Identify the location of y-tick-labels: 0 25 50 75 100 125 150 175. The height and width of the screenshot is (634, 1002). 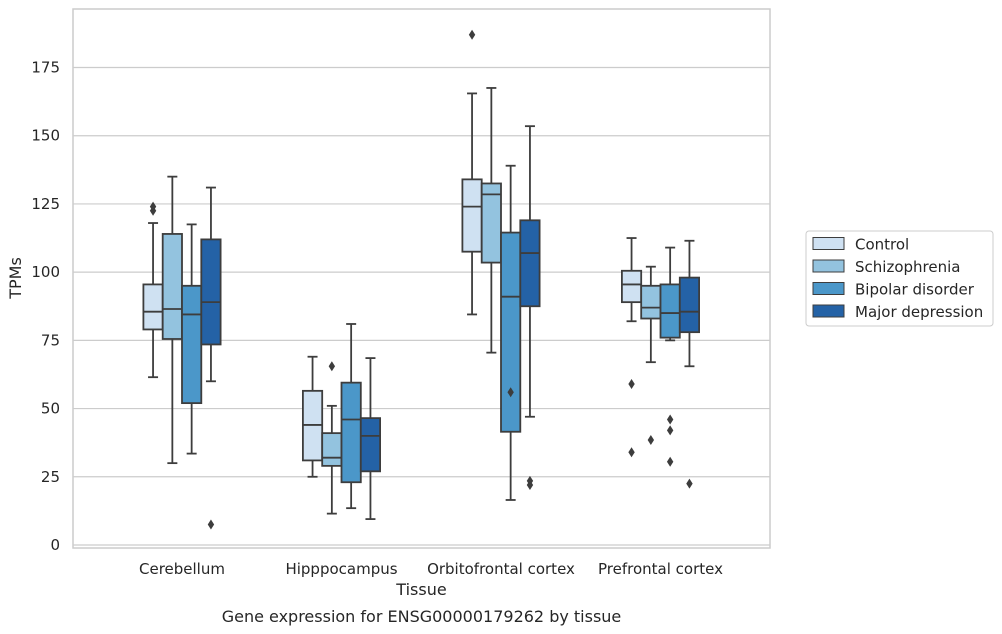
(45, 307).